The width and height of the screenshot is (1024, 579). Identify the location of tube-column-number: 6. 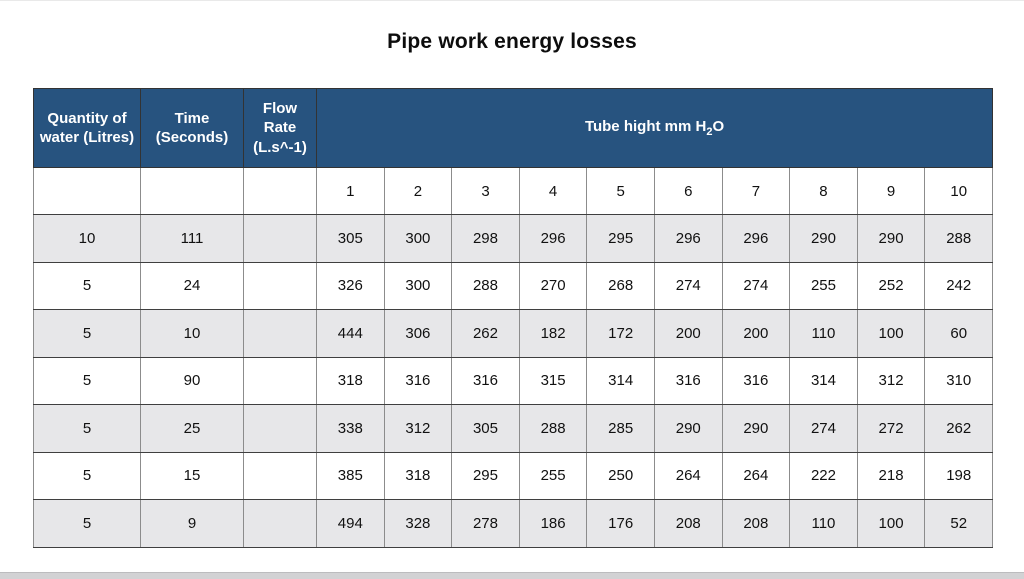
(688, 191).